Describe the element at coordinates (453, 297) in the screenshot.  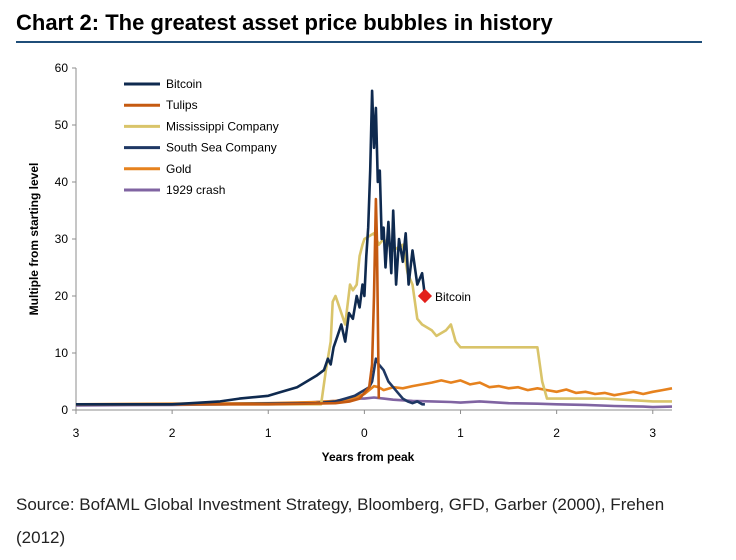
I see `annotation-label: Bitcoin` at that location.